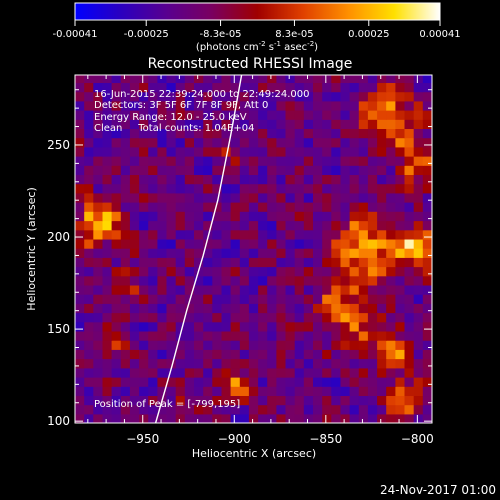 Image resolution: width=500 pixels, height=500 pixels. Describe the element at coordinates (221, 34) in the screenshot. I see `colorbar-tick-label: -8.3e-05` at that location.